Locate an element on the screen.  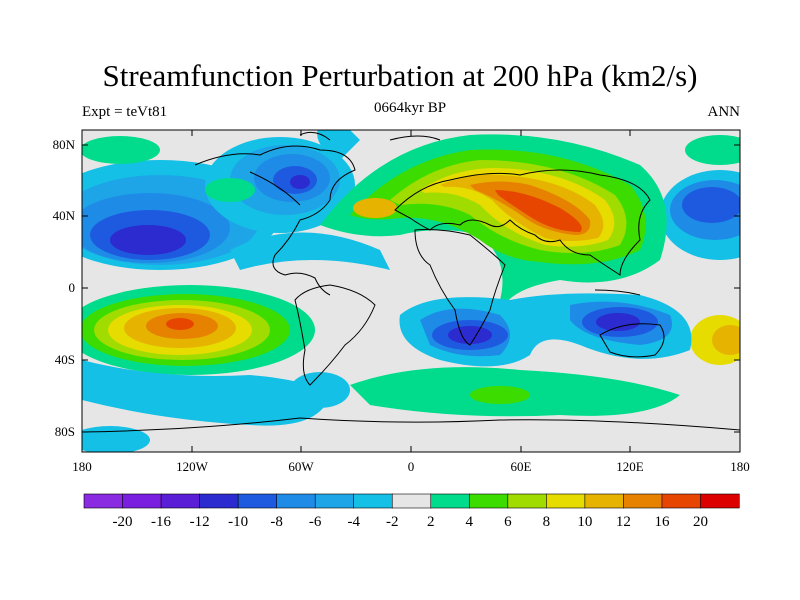
colorbar-label: -16 is located at coordinates (161, 522).